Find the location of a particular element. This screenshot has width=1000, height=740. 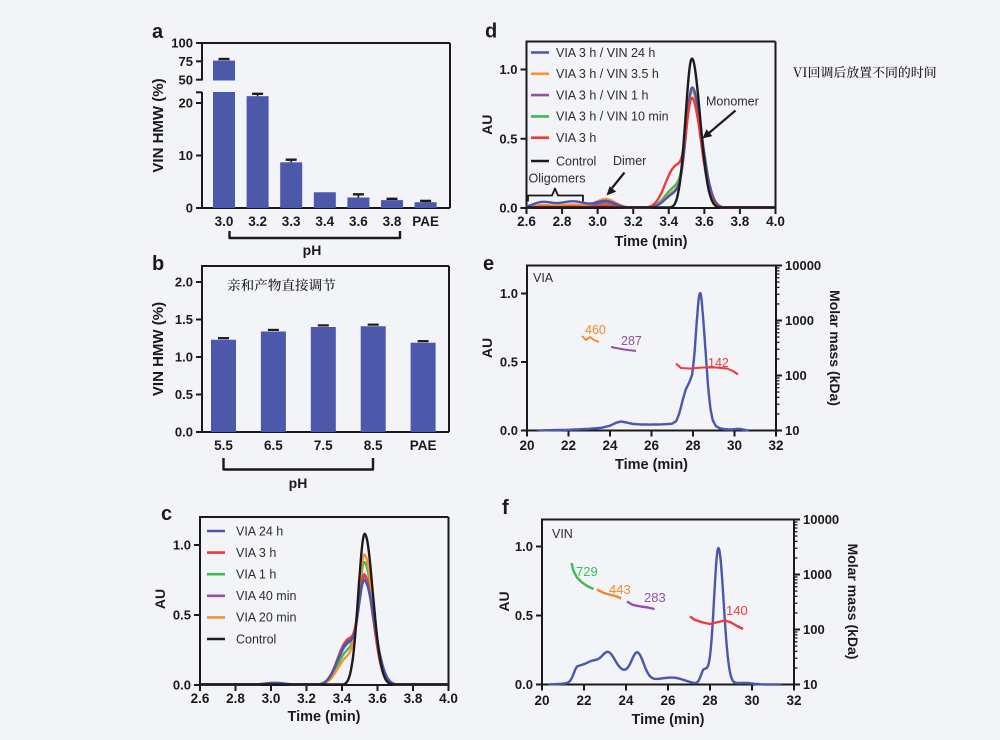

svg-text: 5.5 is located at coordinates (223, 445).